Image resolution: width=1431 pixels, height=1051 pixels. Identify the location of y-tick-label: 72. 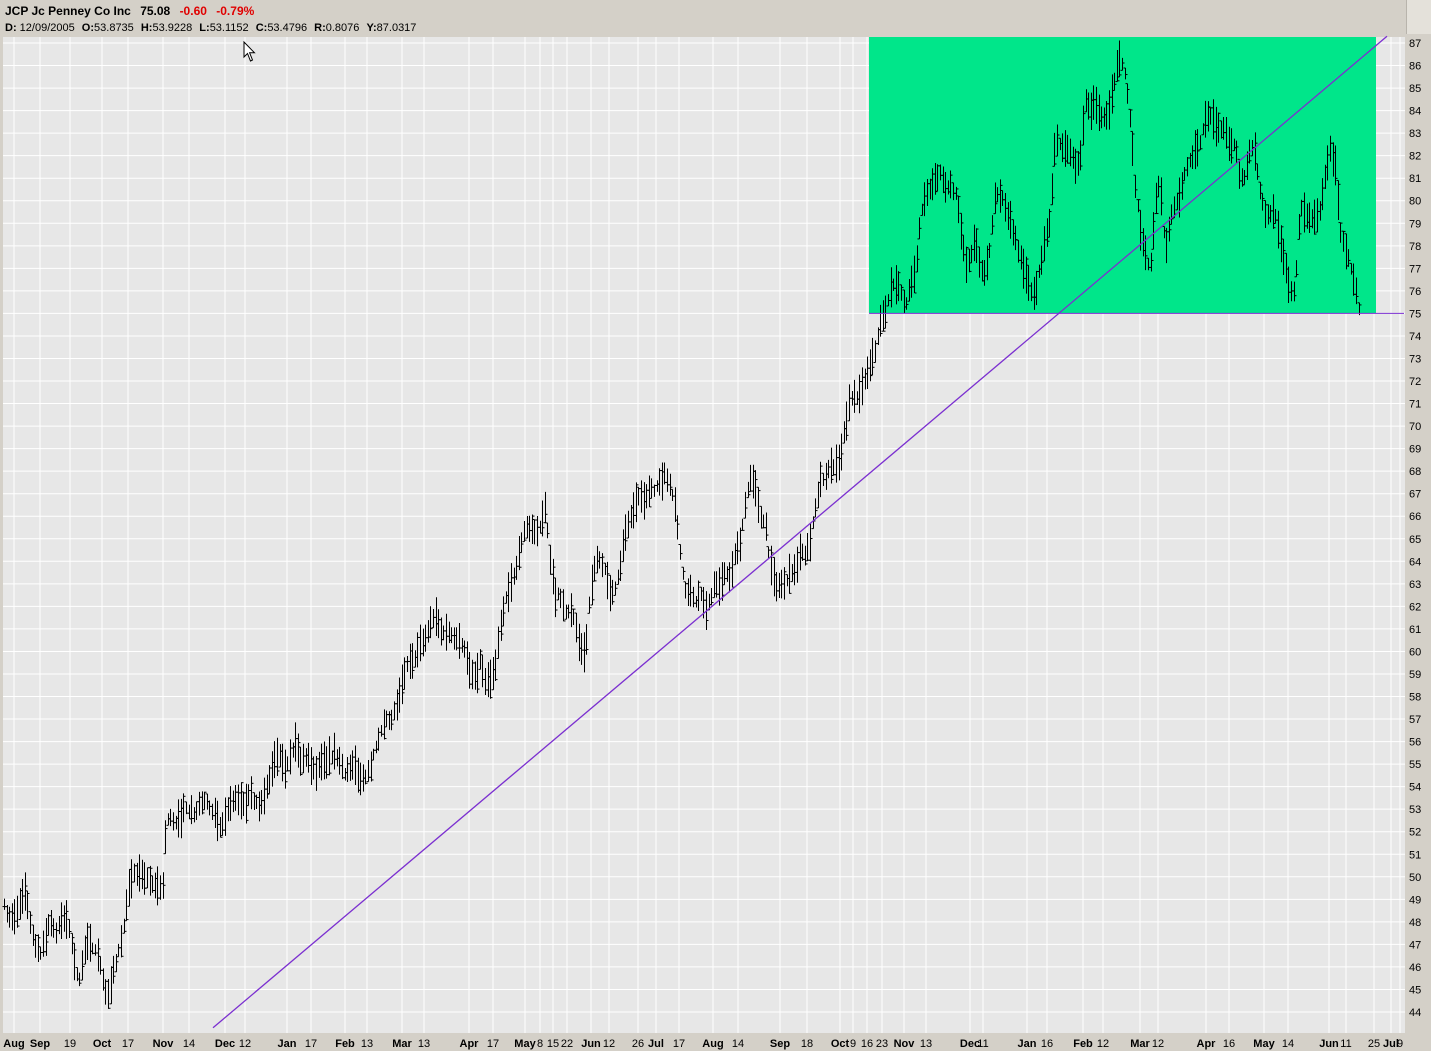
(1415, 382).